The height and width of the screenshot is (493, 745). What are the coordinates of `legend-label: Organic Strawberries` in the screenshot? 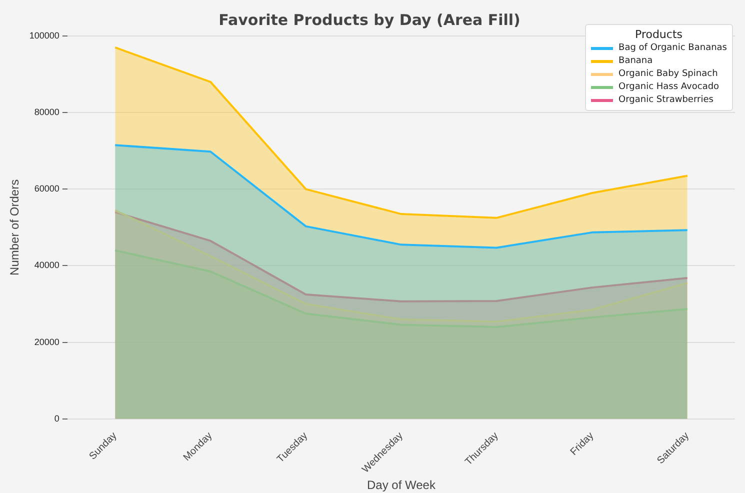 It's located at (666, 100).